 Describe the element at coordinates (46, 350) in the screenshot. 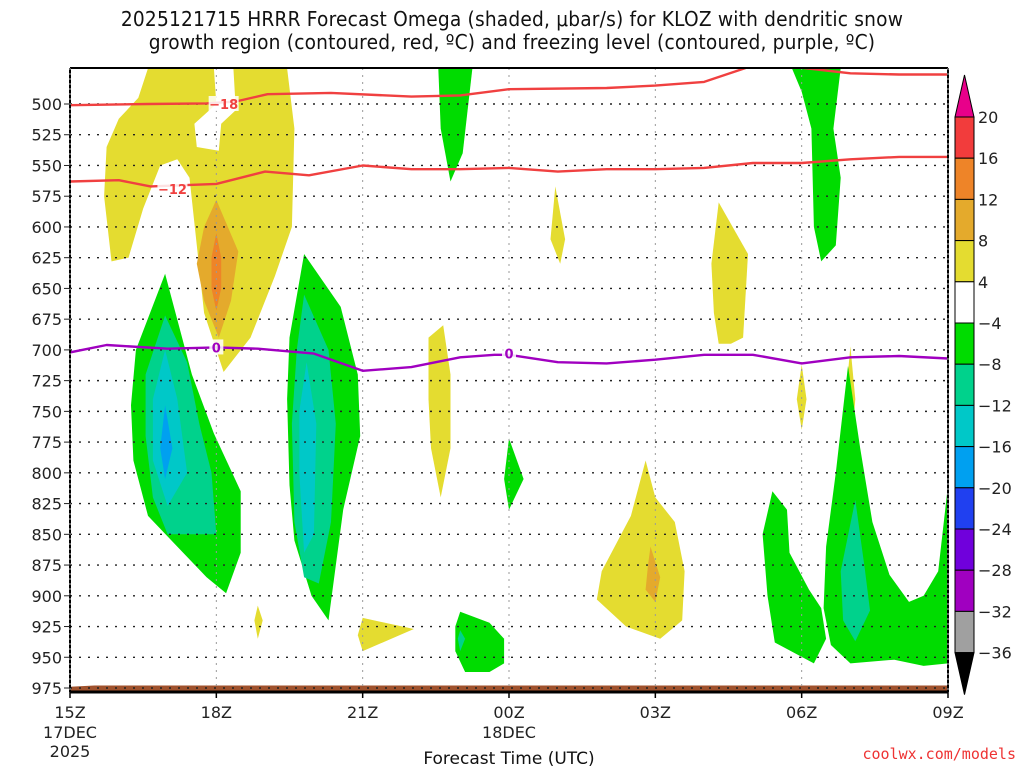

I see `y-tick-label-700: 700` at that location.